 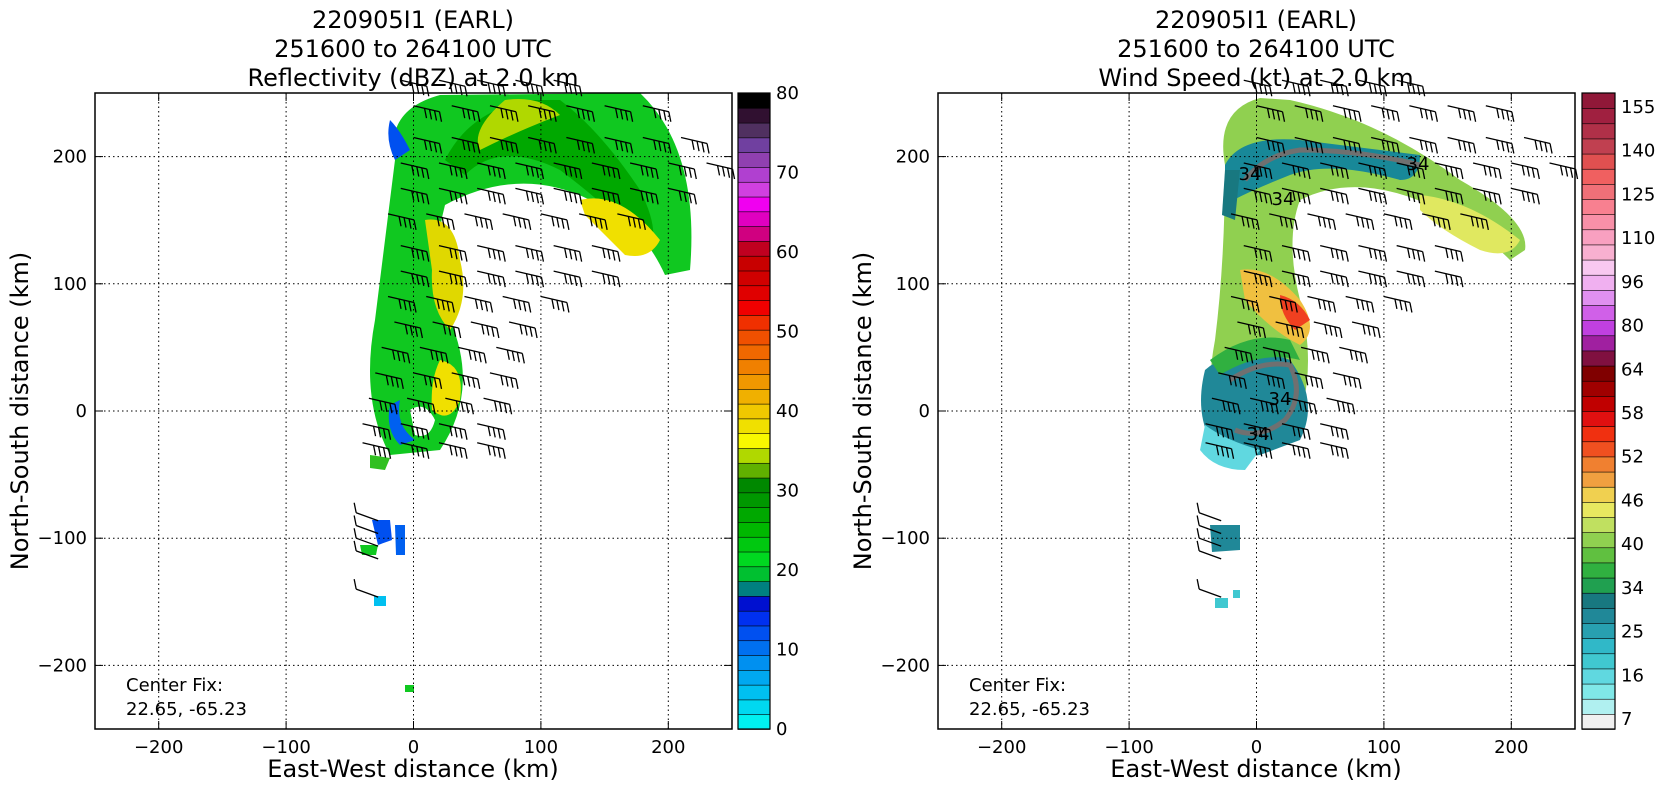 What do you see at coordinates (401, 422) in the screenshot?
I see `echo-weak-blue-eyewall` at bounding box center [401, 422].